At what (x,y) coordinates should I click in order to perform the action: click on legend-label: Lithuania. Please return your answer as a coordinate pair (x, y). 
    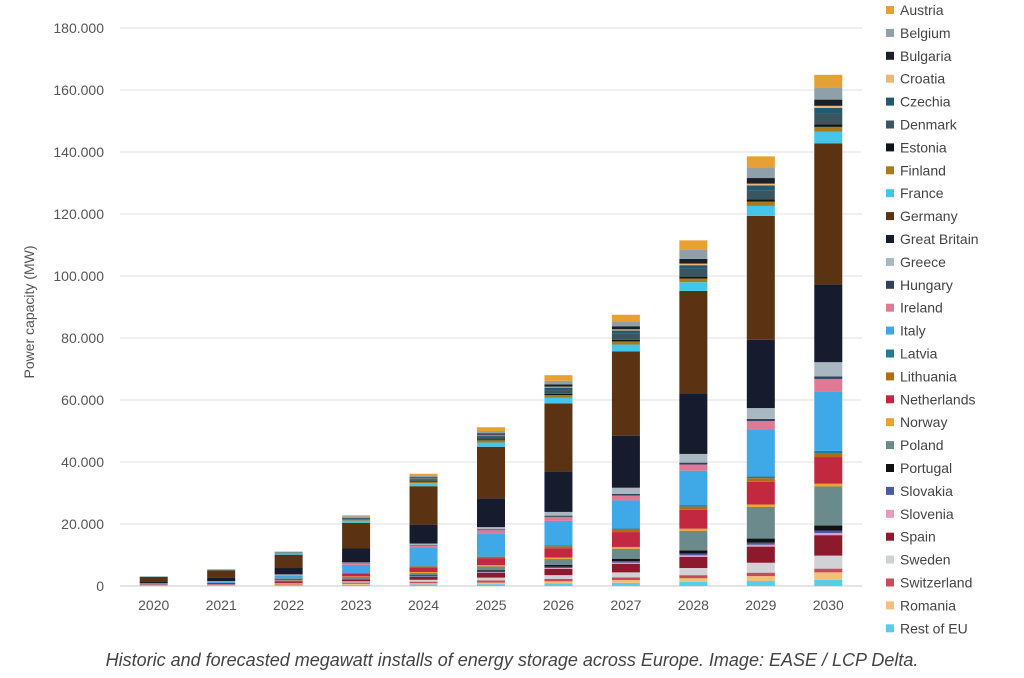
    Looking at the image, I should click on (928, 376).